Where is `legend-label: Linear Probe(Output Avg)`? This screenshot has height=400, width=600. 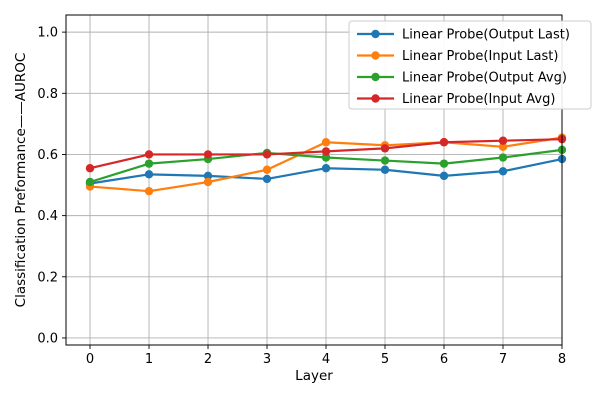 legend-label: Linear Probe(Output Avg) is located at coordinates (484, 78).